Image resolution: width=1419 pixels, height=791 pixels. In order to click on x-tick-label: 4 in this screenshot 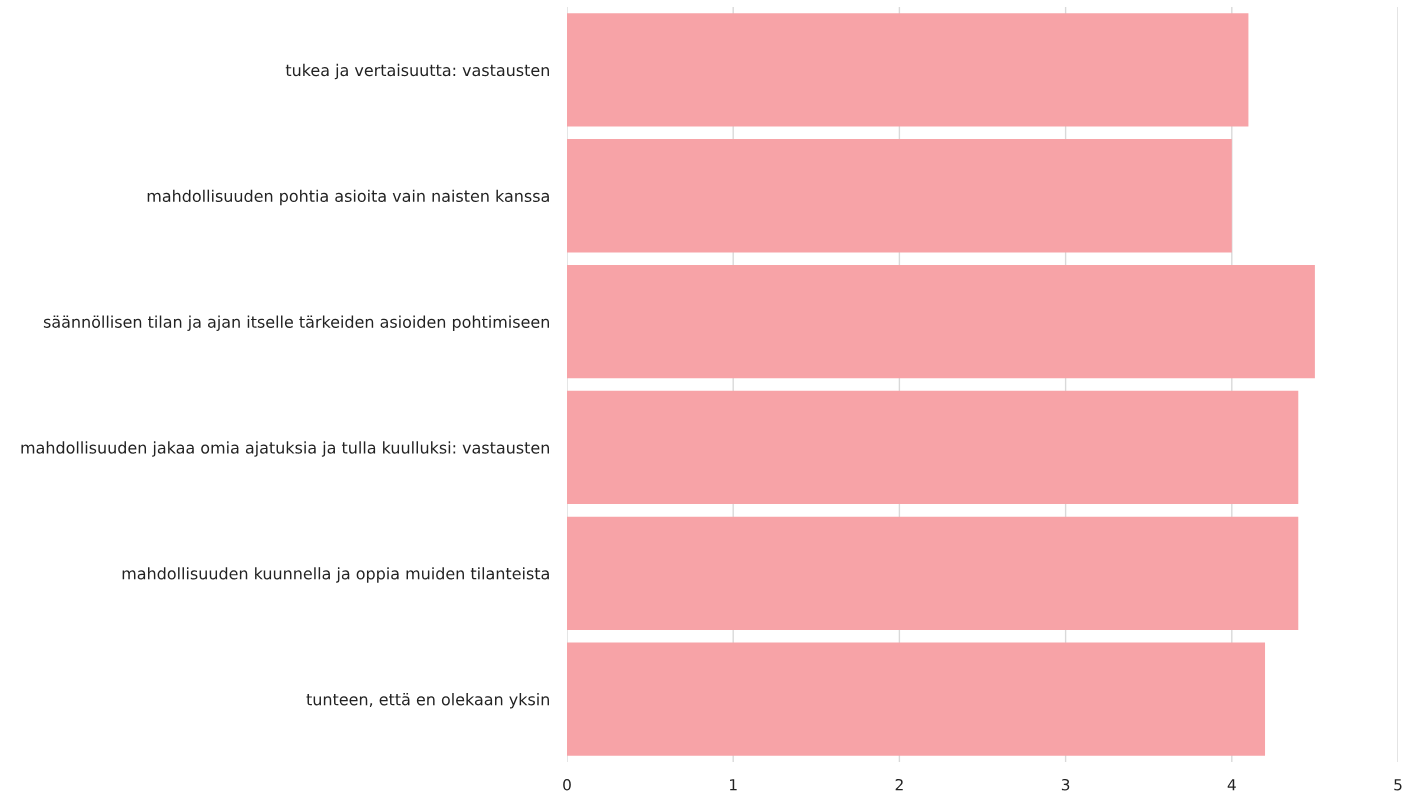, I will do `click(1231, 785)`.